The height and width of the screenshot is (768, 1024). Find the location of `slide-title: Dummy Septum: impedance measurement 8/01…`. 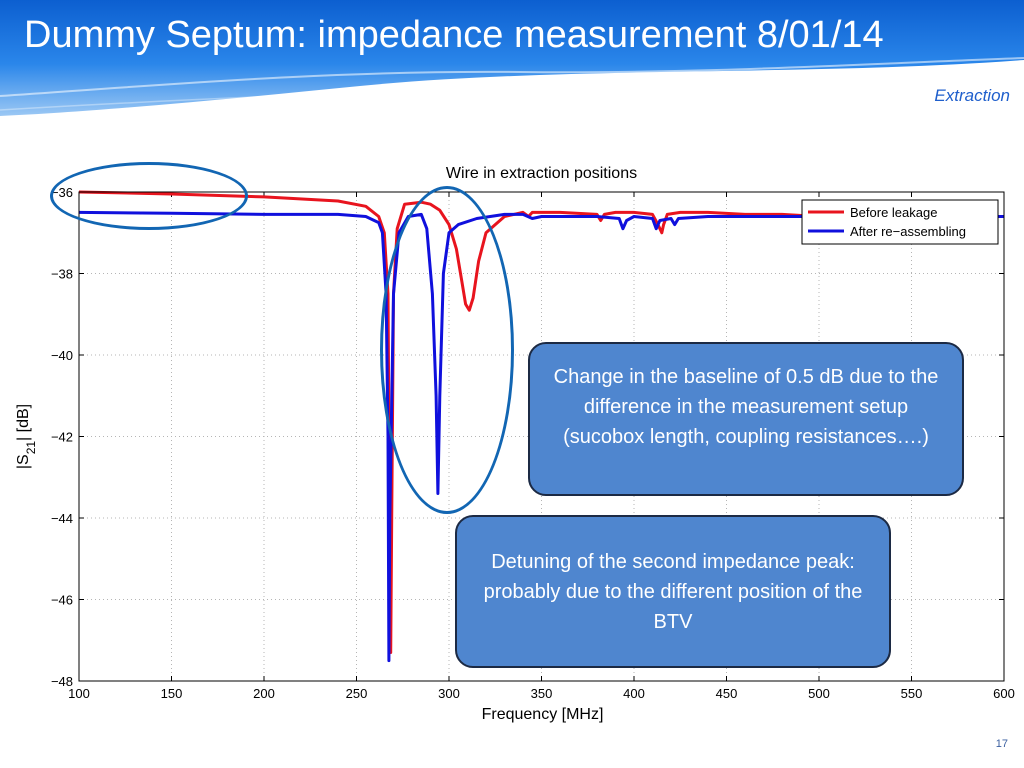

slide-title: Dummy Septum: impedance measurement 8/01… is located at coordinates (454, 35).